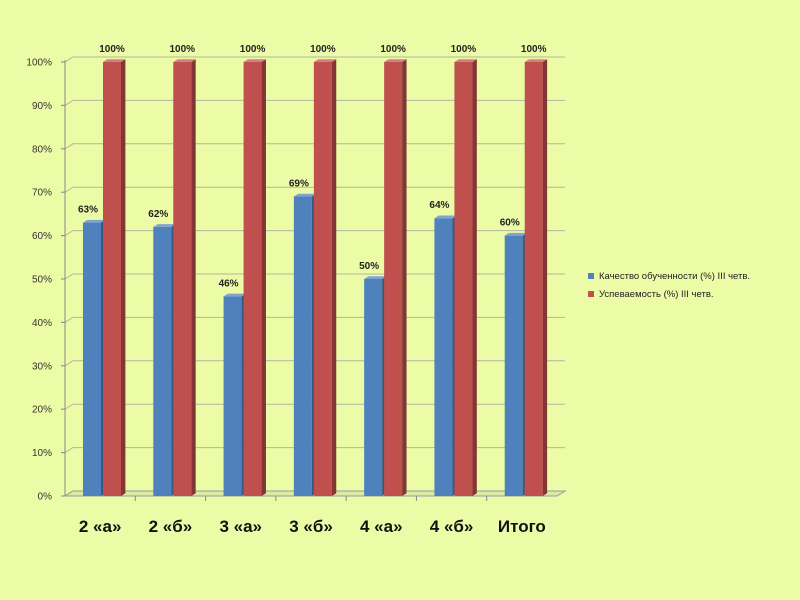  Describe the element at coordinates (39, 63) in the screenshot. I see `y-tick-label: 100%` at that location.